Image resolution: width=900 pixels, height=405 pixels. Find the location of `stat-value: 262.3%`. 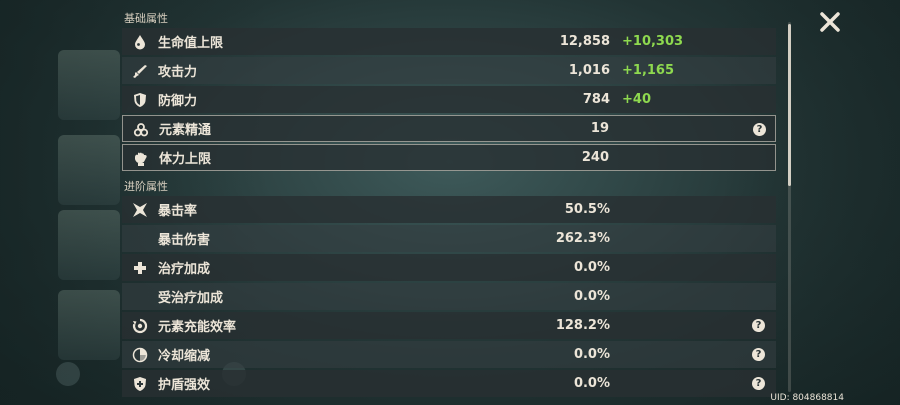

stat-value: 262.3% is located at coordinates (582, 238).